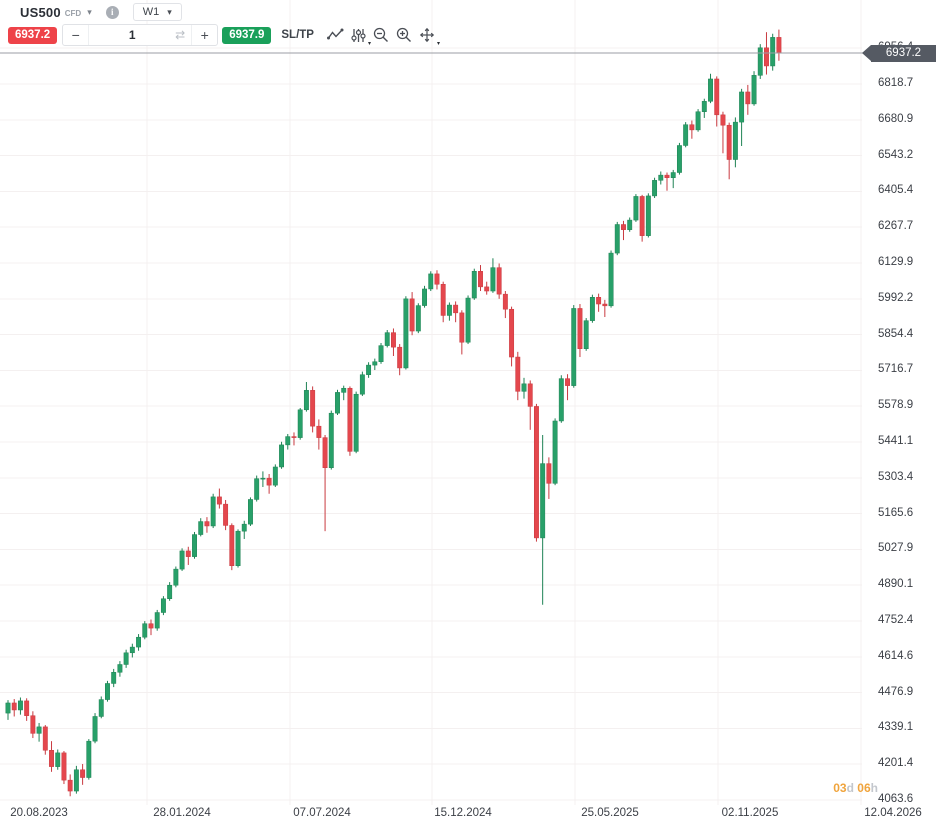 This screenshot has height=828, width=936. Describe the element at coordinates (428, 36) in the screenshot. I see `pan-icon: ▾` at that location.